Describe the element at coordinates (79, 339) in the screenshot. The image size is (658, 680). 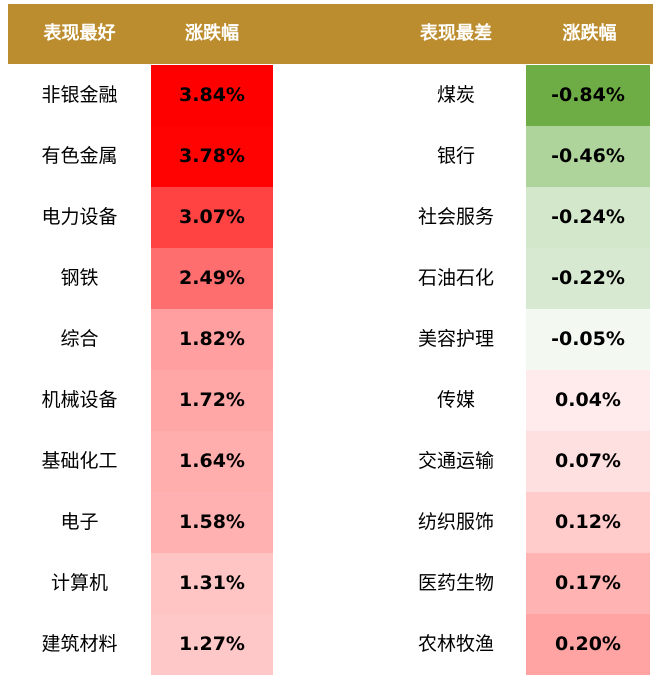
I see `best-industry-name: 综合` at that location.